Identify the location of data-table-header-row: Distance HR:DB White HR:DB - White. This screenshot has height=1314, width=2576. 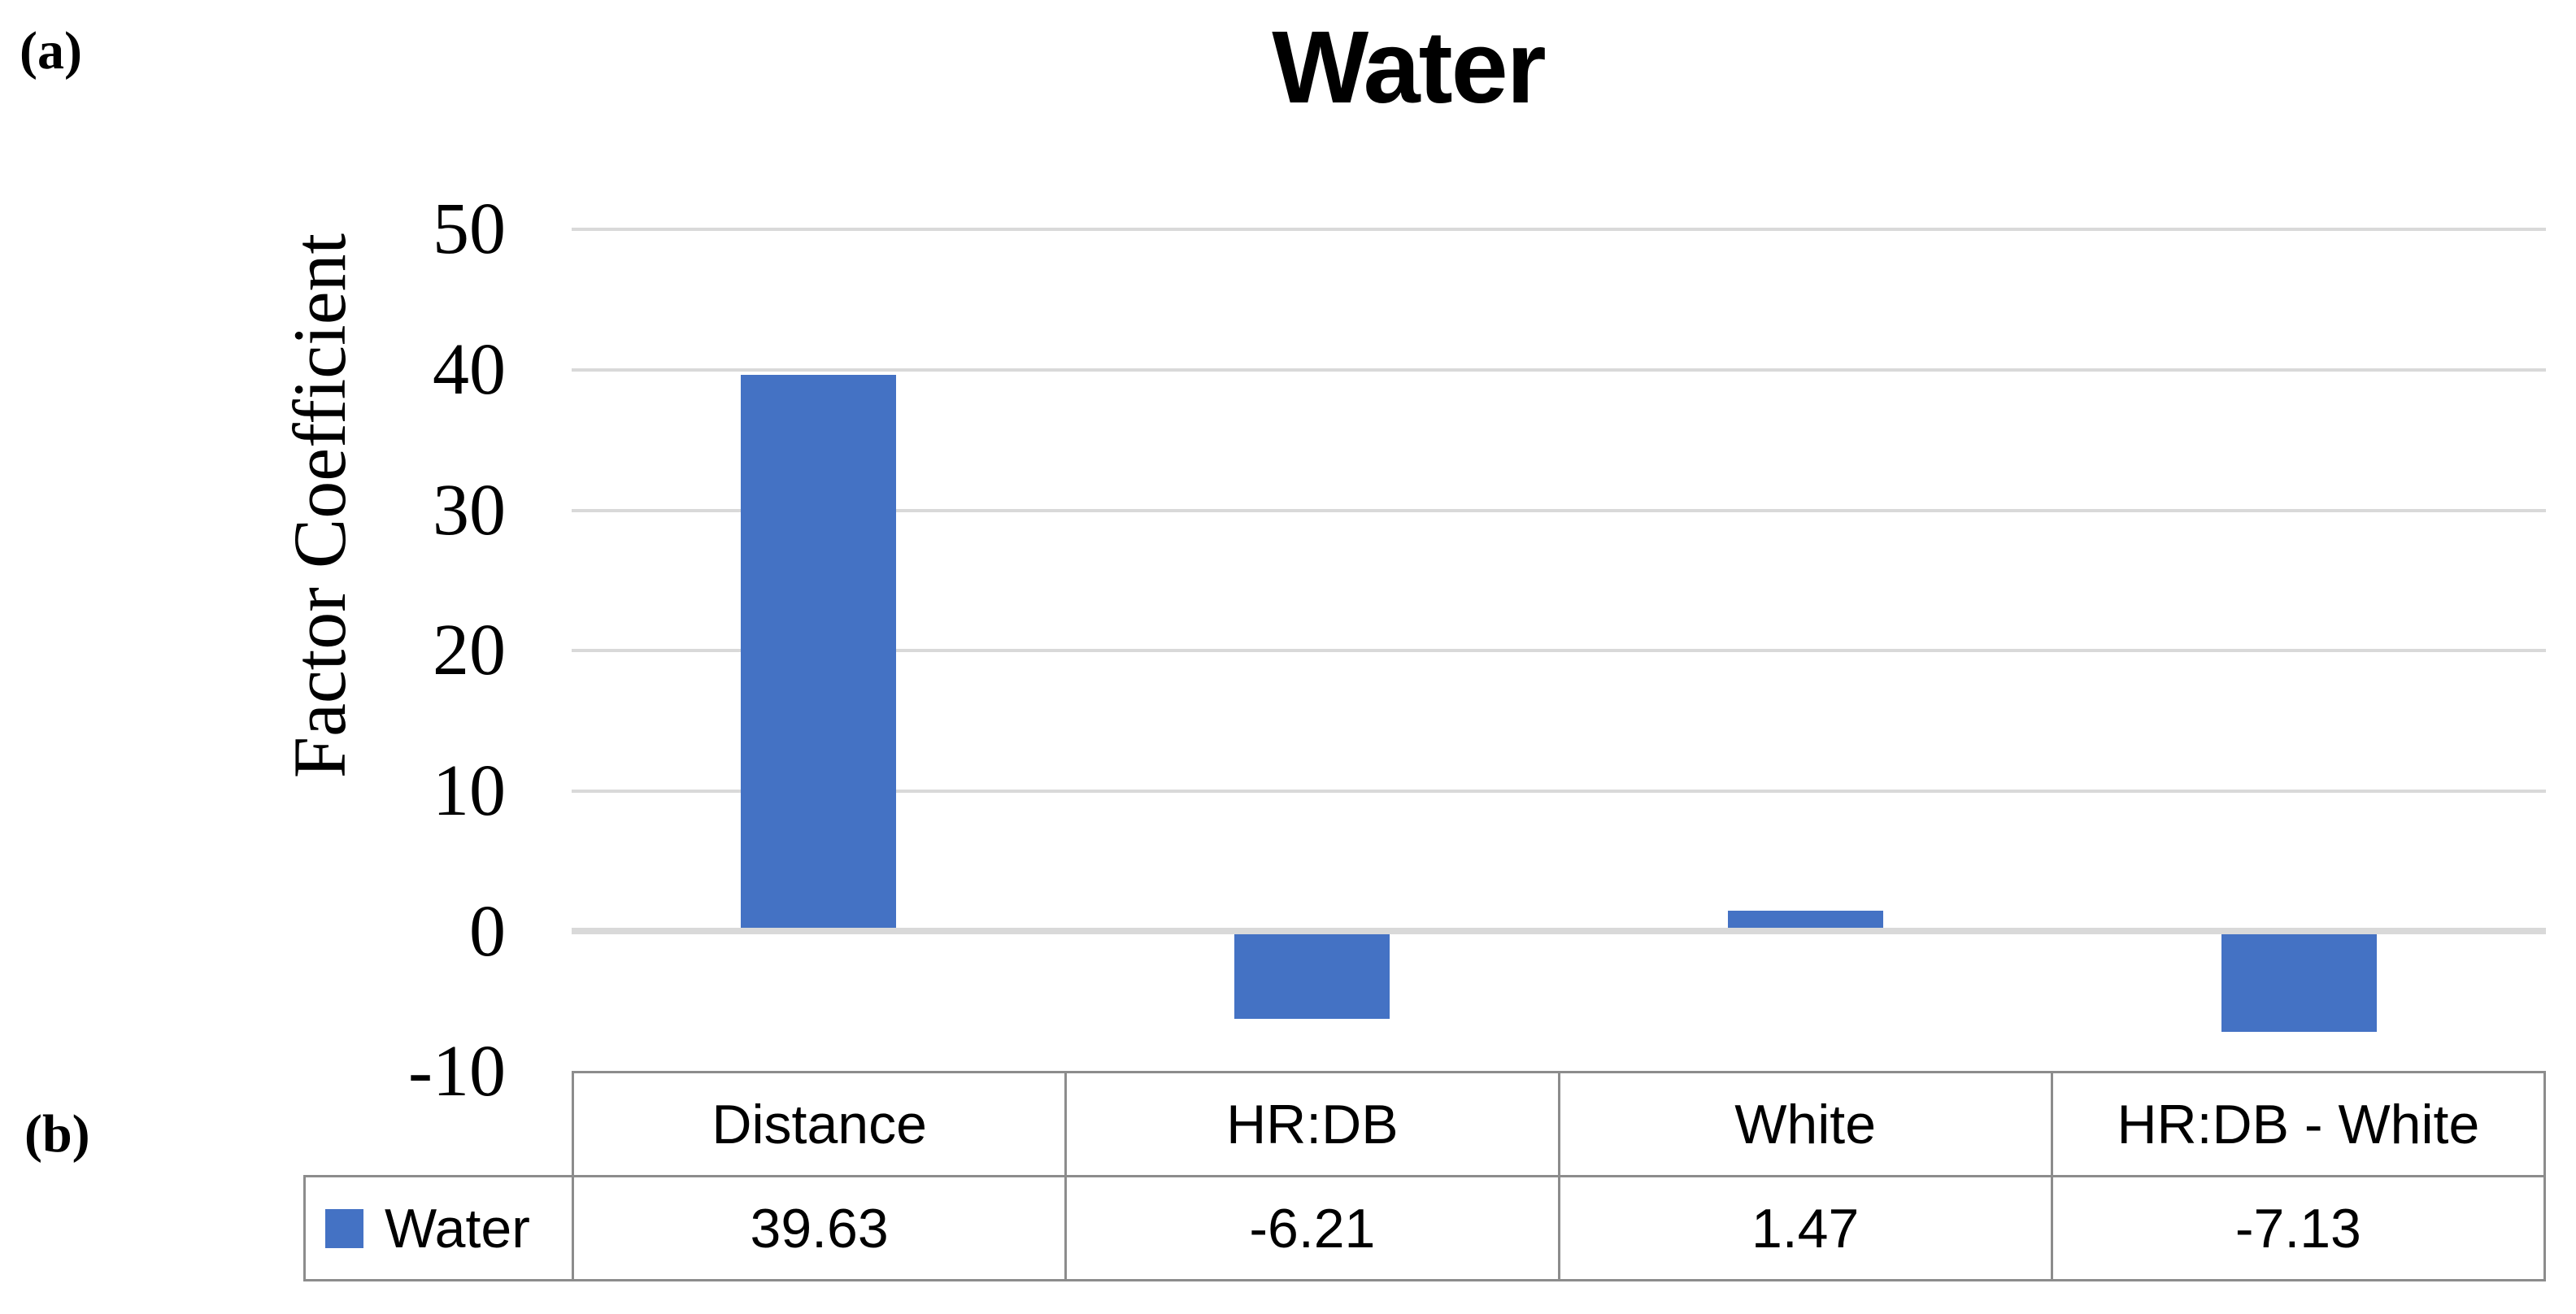
(1559, 1123).